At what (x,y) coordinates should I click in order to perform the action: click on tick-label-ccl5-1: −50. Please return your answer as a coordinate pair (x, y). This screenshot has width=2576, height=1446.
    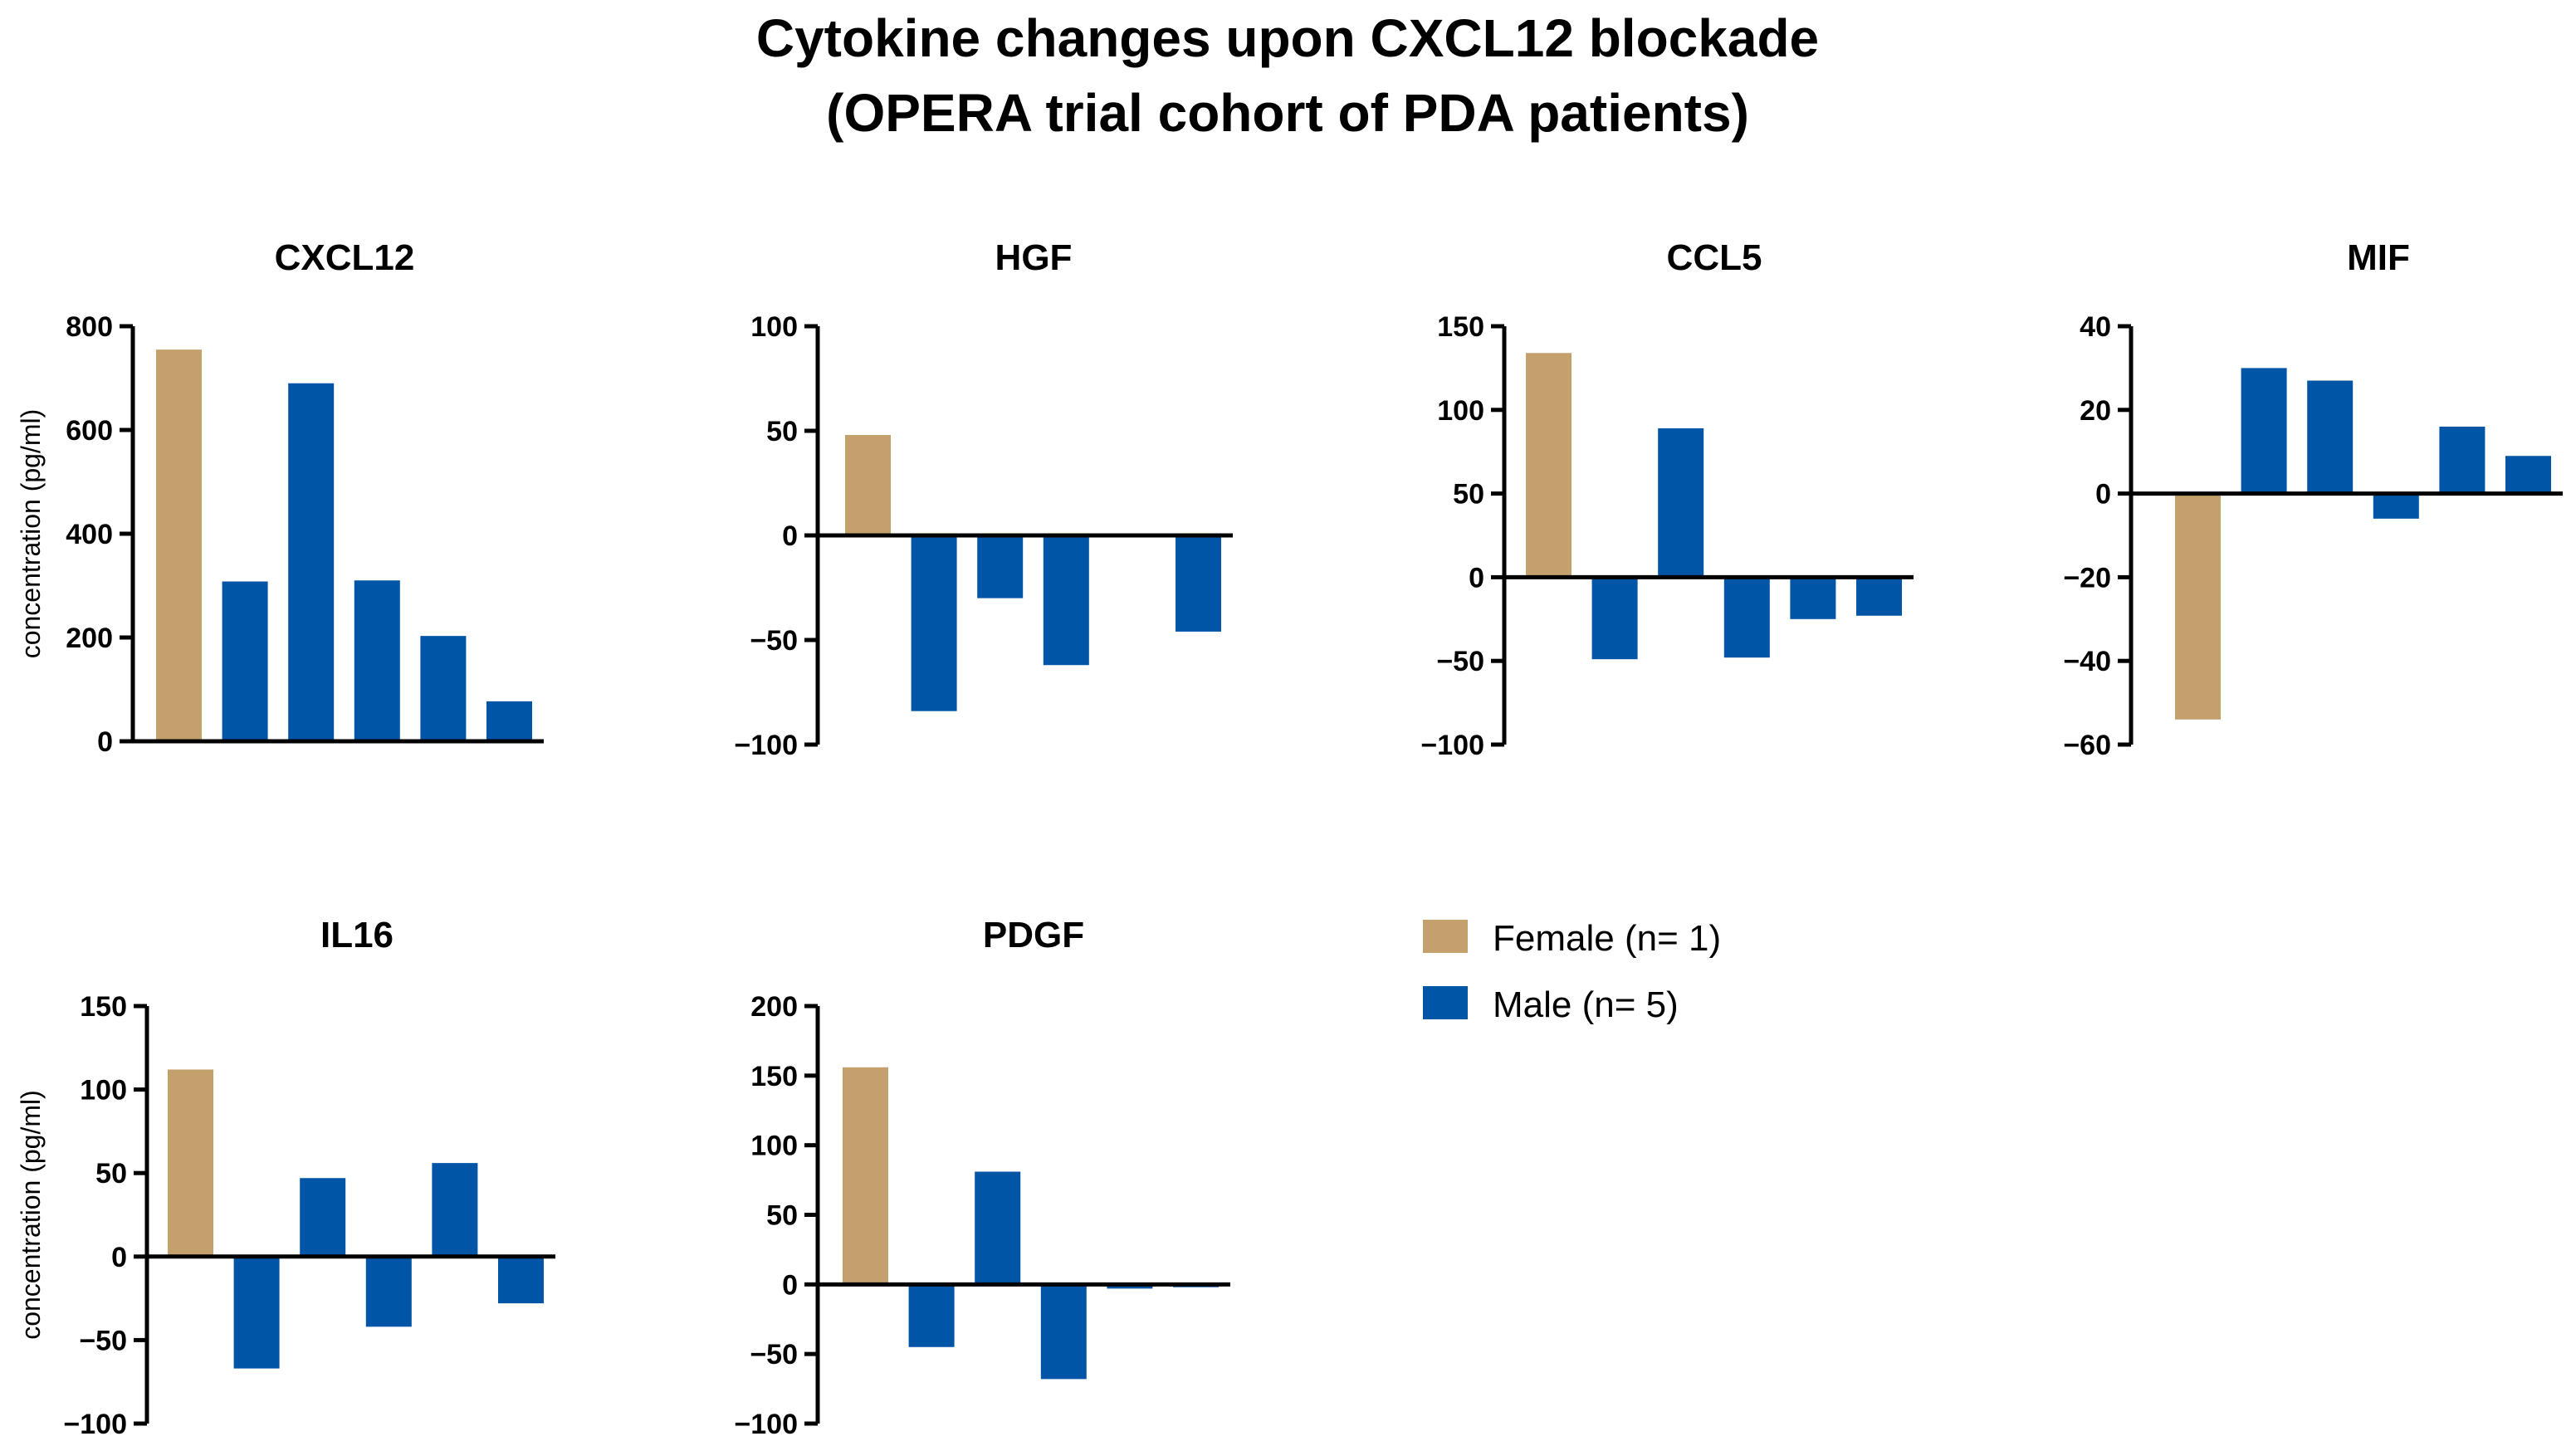
    Looking at the image, I should click on (1460, 661).